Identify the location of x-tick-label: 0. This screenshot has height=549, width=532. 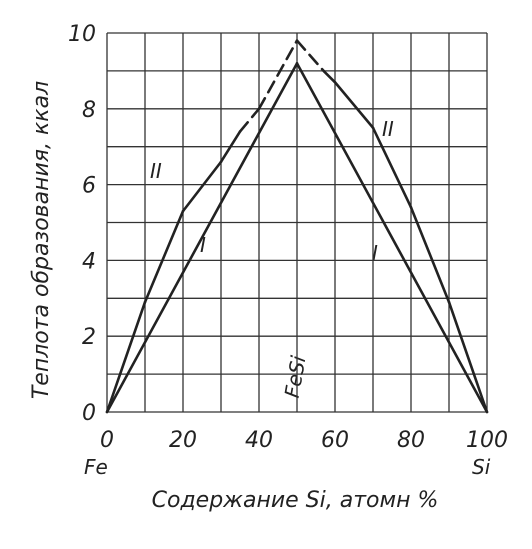
(107, 440).